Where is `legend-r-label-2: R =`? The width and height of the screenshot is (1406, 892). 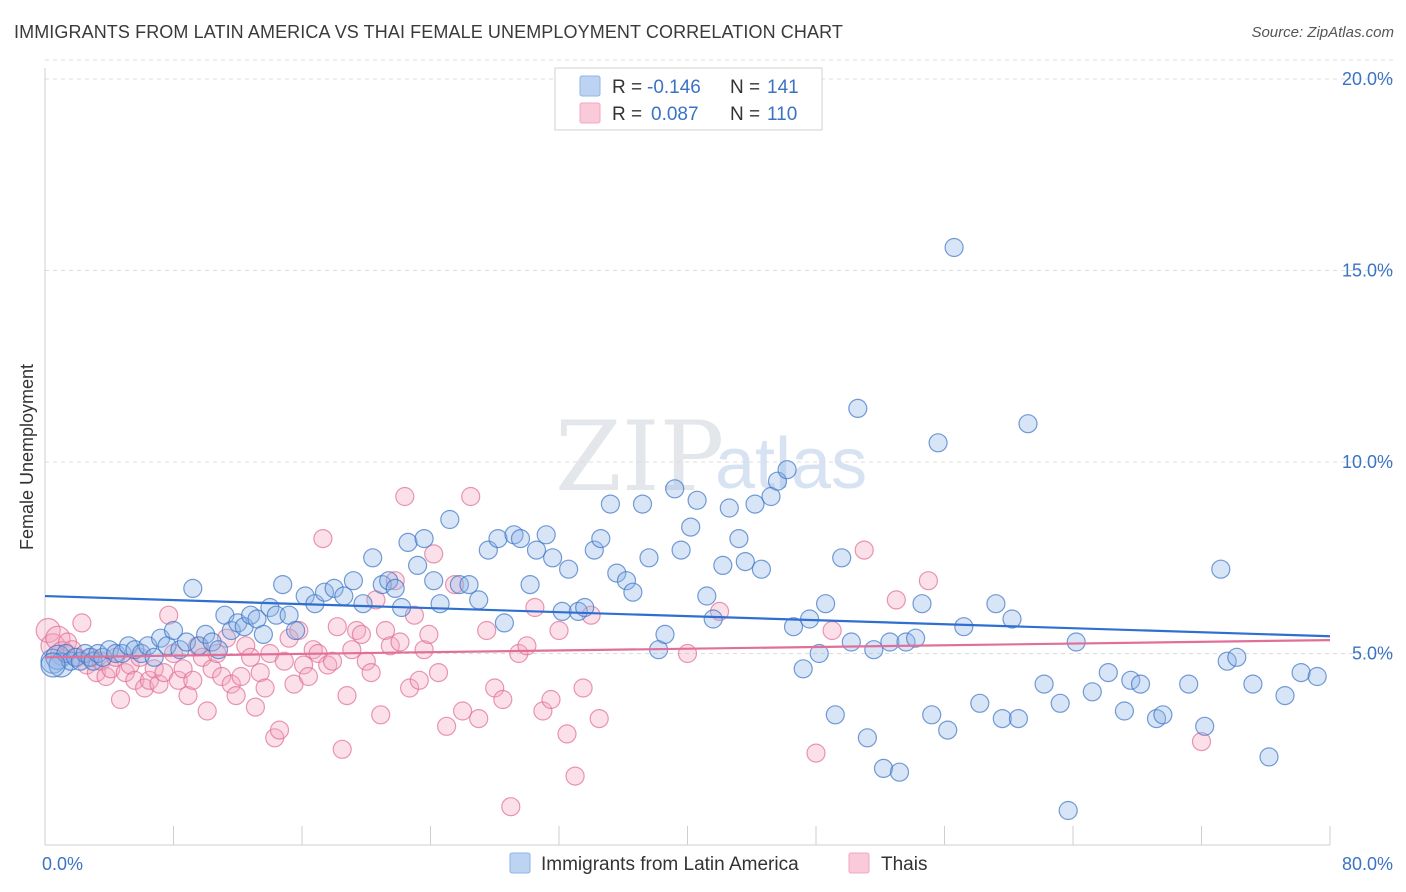 legend-r-label-2: R = is located at coordinates (627, 114).